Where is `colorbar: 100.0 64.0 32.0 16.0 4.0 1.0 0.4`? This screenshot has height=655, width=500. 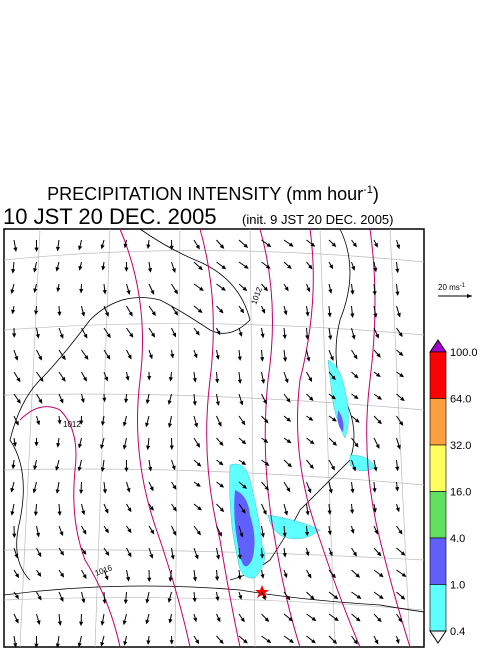 colorbar: 100.0 64.0 32.0 16.0 4.0 1.0 0.4 is located at coordinates (454, 491).